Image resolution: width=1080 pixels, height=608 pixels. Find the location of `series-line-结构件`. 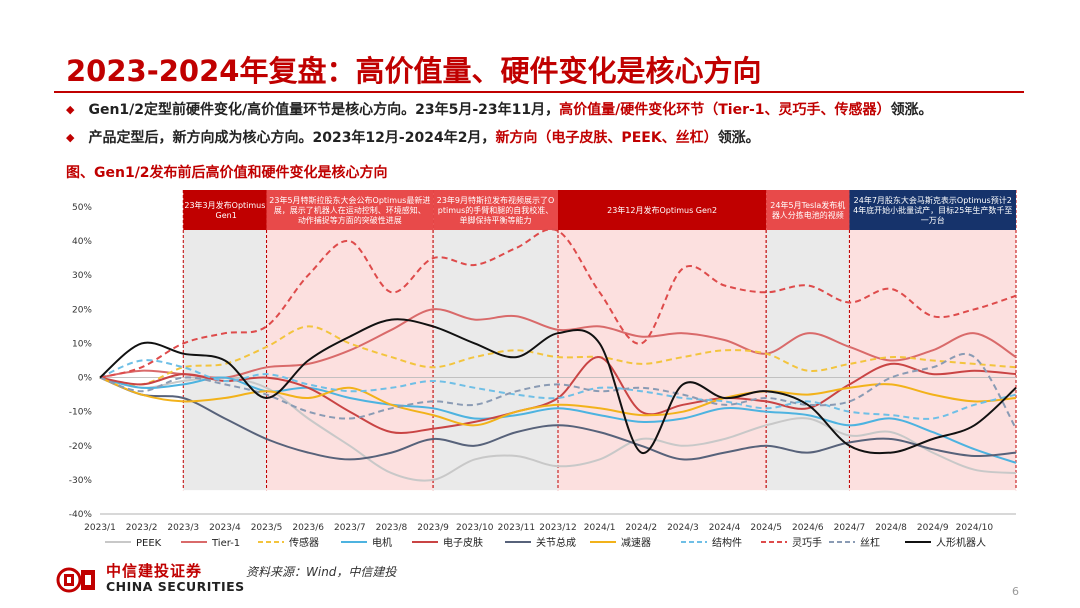

series-line-结构件 is located at coordinates (558, 389).